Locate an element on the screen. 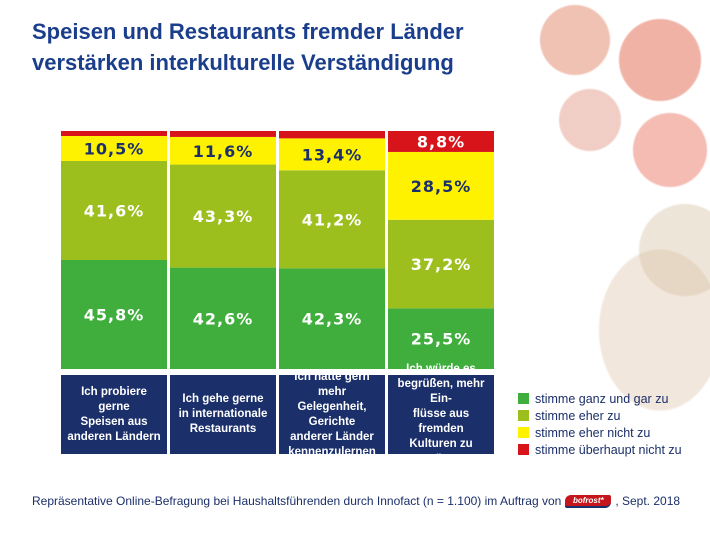 Image resolution: width=710 pixels, height=533 pixels. title-line-1: Speisen und Restaurants fremder Länder is located at coordinates (248, 31).